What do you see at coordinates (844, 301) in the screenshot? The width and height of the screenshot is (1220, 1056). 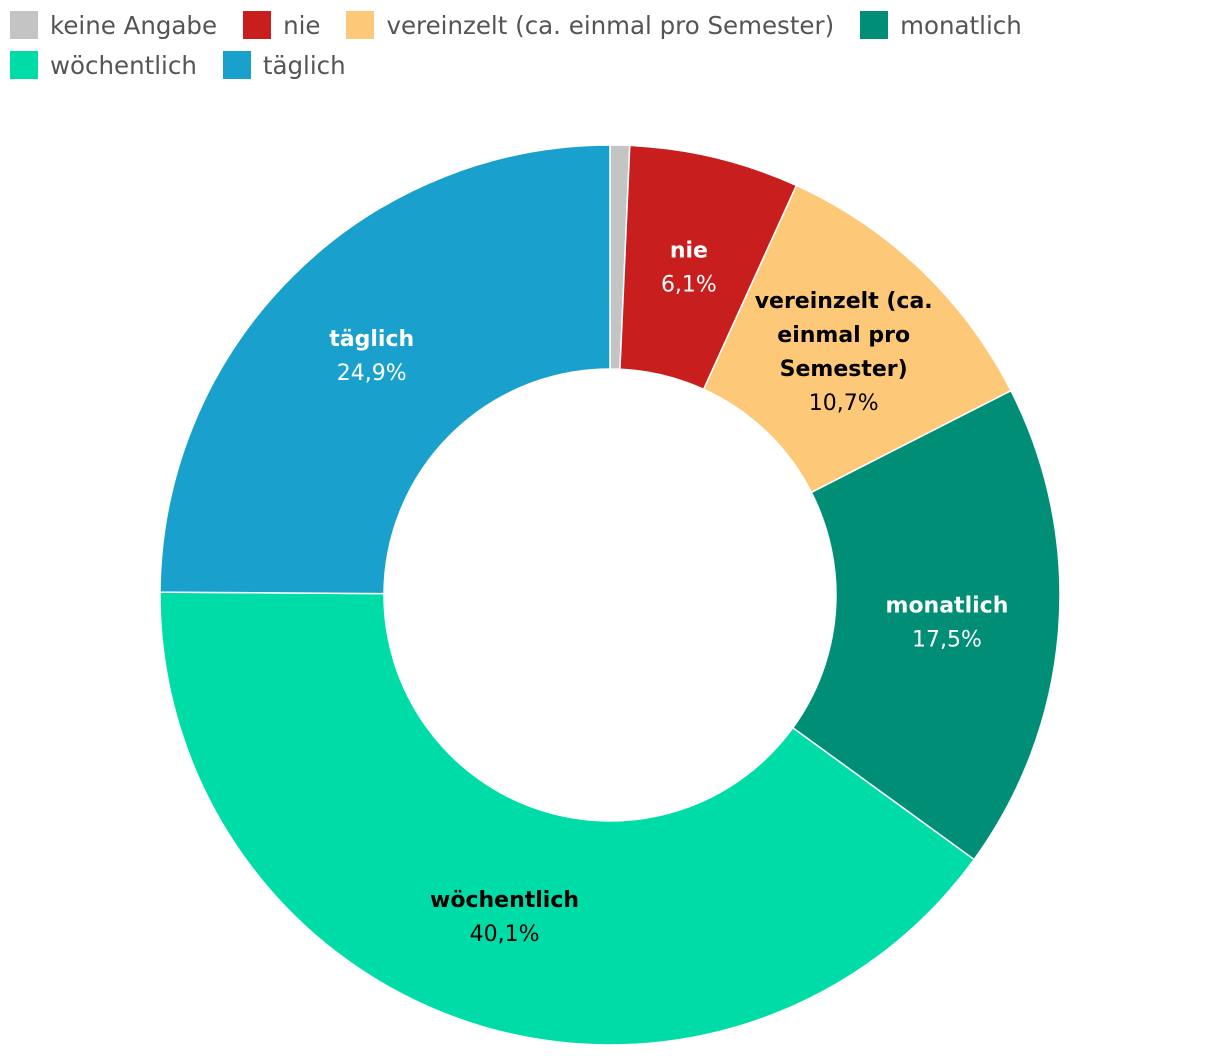 I see `slice-label: vereinzelt (ca.` at bounding box center [844, 301].